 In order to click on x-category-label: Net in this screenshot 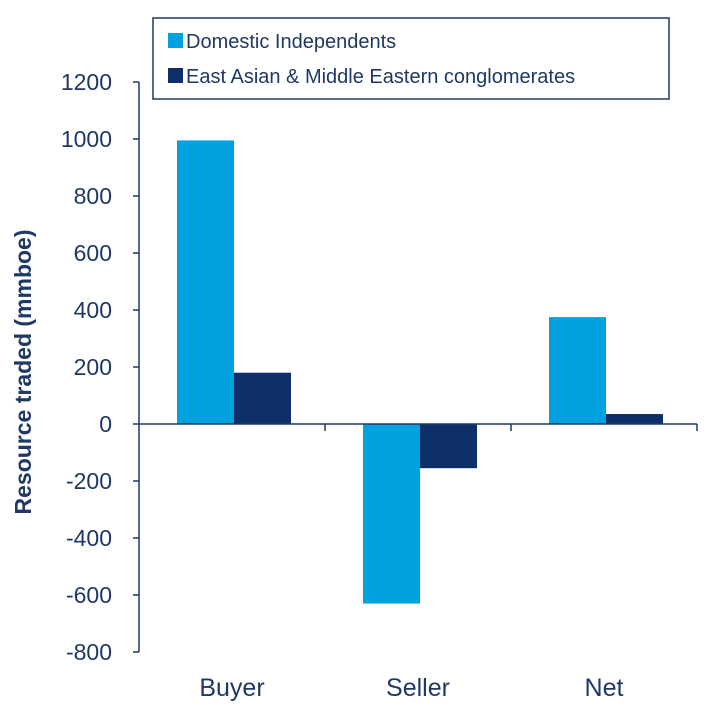, I will do `click(604, 688)`.